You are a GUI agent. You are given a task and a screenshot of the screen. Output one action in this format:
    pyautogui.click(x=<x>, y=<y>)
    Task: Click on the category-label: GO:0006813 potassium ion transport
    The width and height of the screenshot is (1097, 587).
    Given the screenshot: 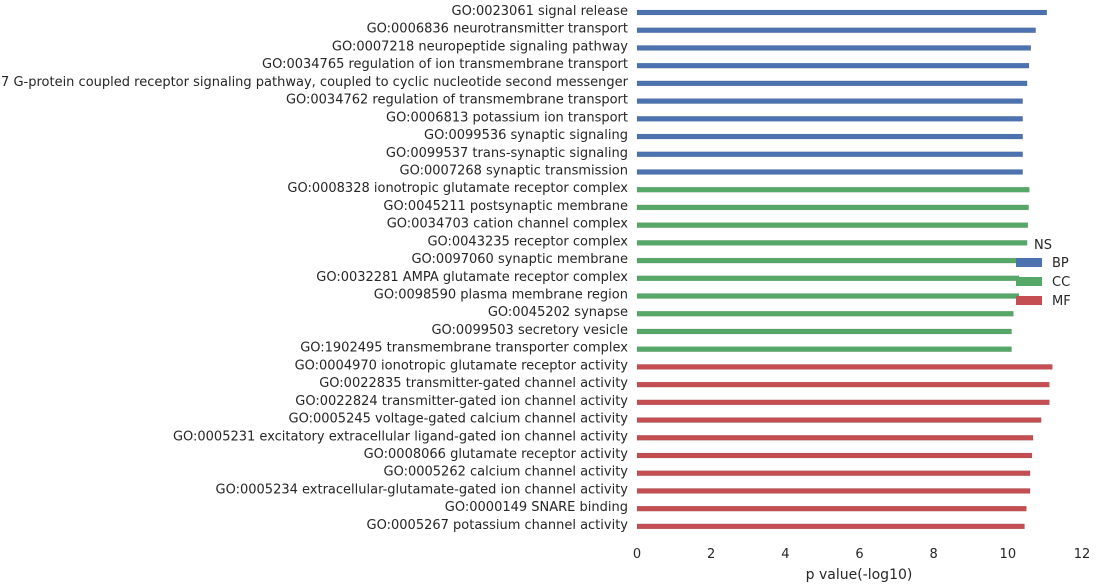 What is the action you would take?
    pyautogui.click(x=507, y=117)
    